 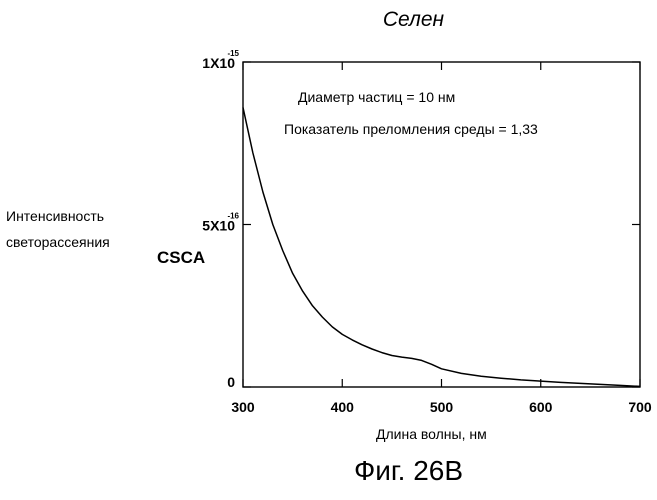 I want to click on y-tick-exponent: -15, so click(x=233, y=53).